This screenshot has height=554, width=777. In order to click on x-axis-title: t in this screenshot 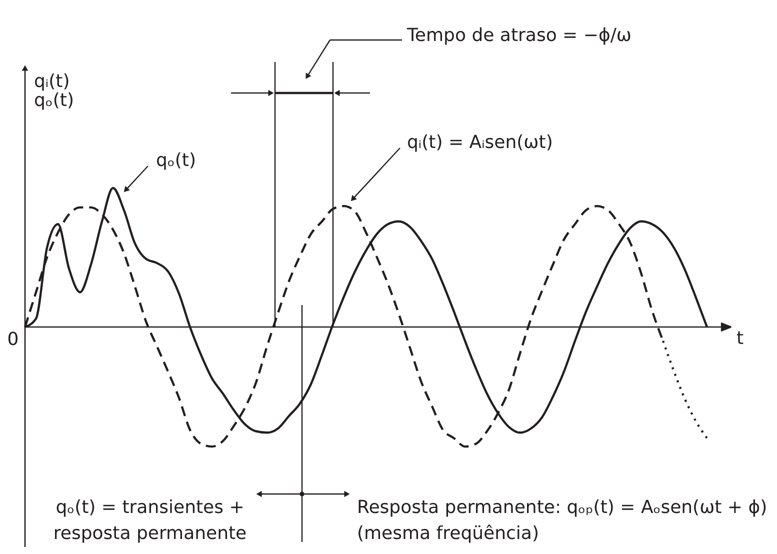, I will do `click(740, 338)`.